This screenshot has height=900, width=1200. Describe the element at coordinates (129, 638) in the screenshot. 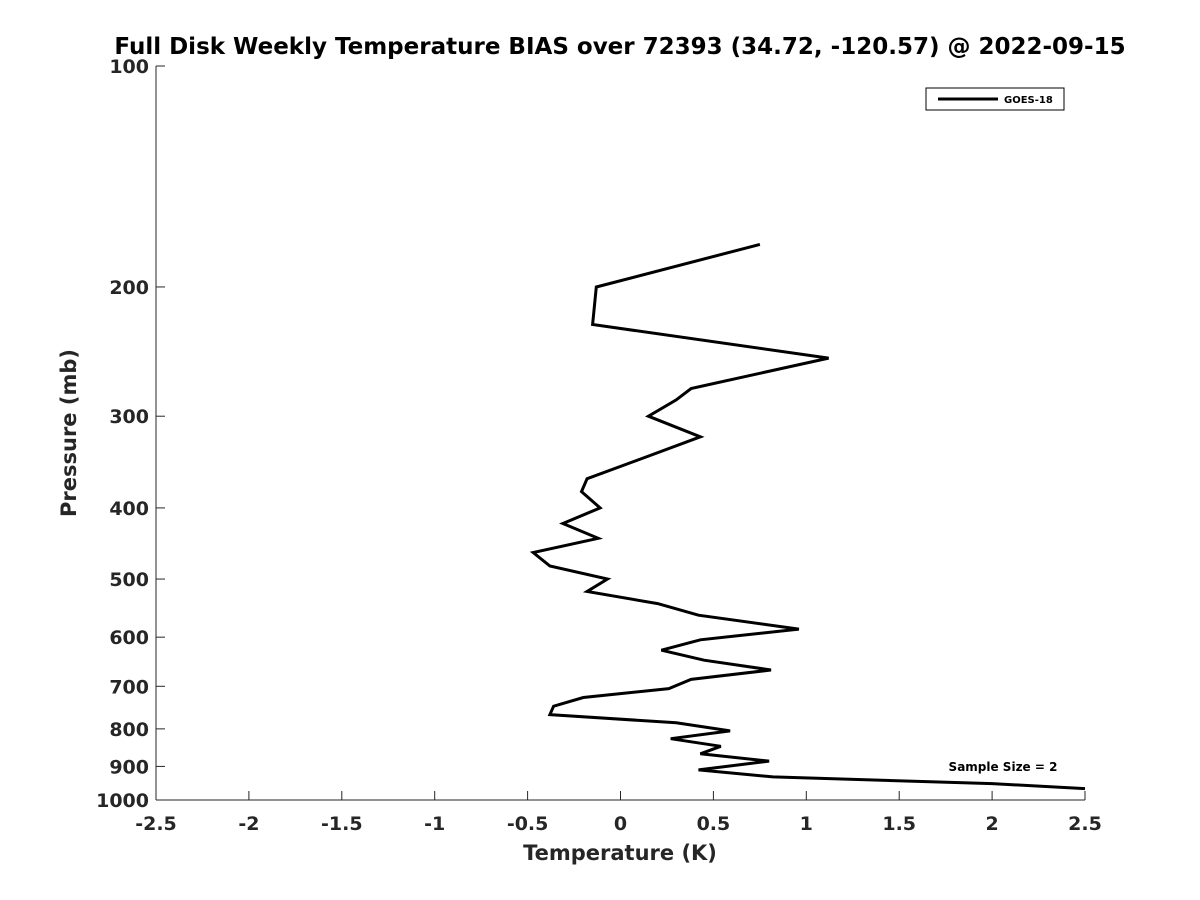

I see `y-tick-label: 600` at that location.